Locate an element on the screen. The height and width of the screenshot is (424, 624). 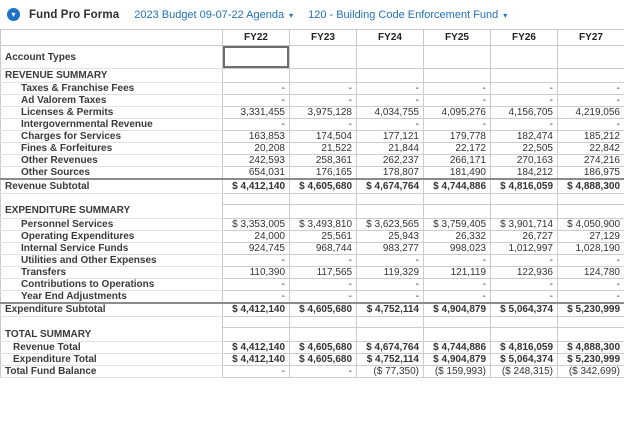
row-label-cell is located at coordinates (111, 198).